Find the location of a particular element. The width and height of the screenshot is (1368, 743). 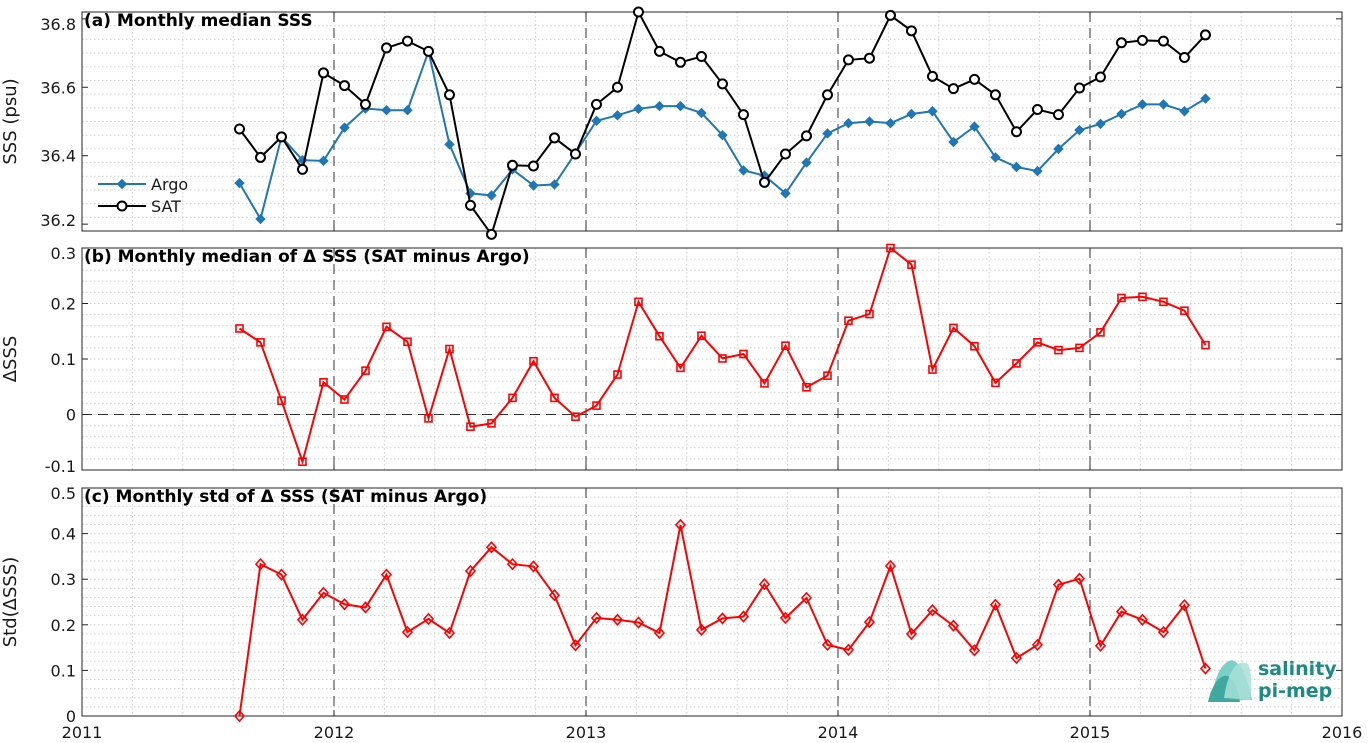

y-axis-label: SSS (psu) is located at coordinates (10, 121).